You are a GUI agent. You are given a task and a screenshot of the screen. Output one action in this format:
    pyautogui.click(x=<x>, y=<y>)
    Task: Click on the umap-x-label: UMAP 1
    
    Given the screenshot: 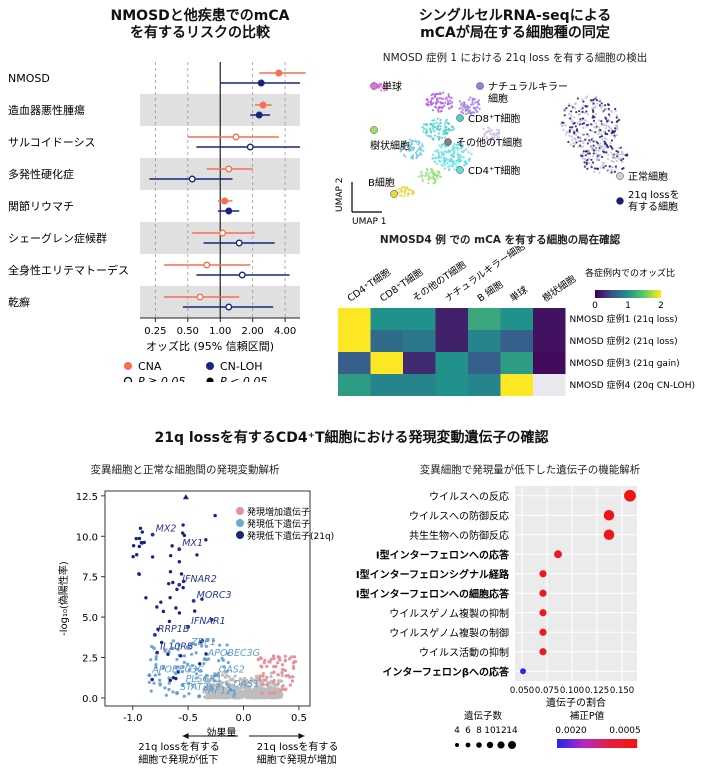 What is the action you would take?
    pyautogui.click(x=369, y=222)
    